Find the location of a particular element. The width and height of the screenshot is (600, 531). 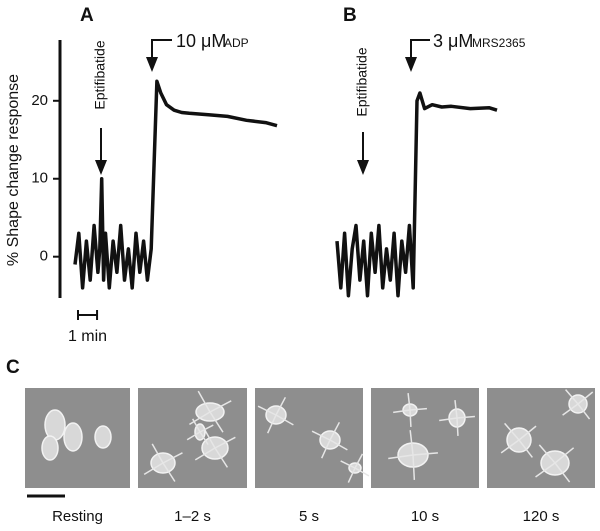

y-axis-label: % Shape change response is located at coordinates (13, 170).